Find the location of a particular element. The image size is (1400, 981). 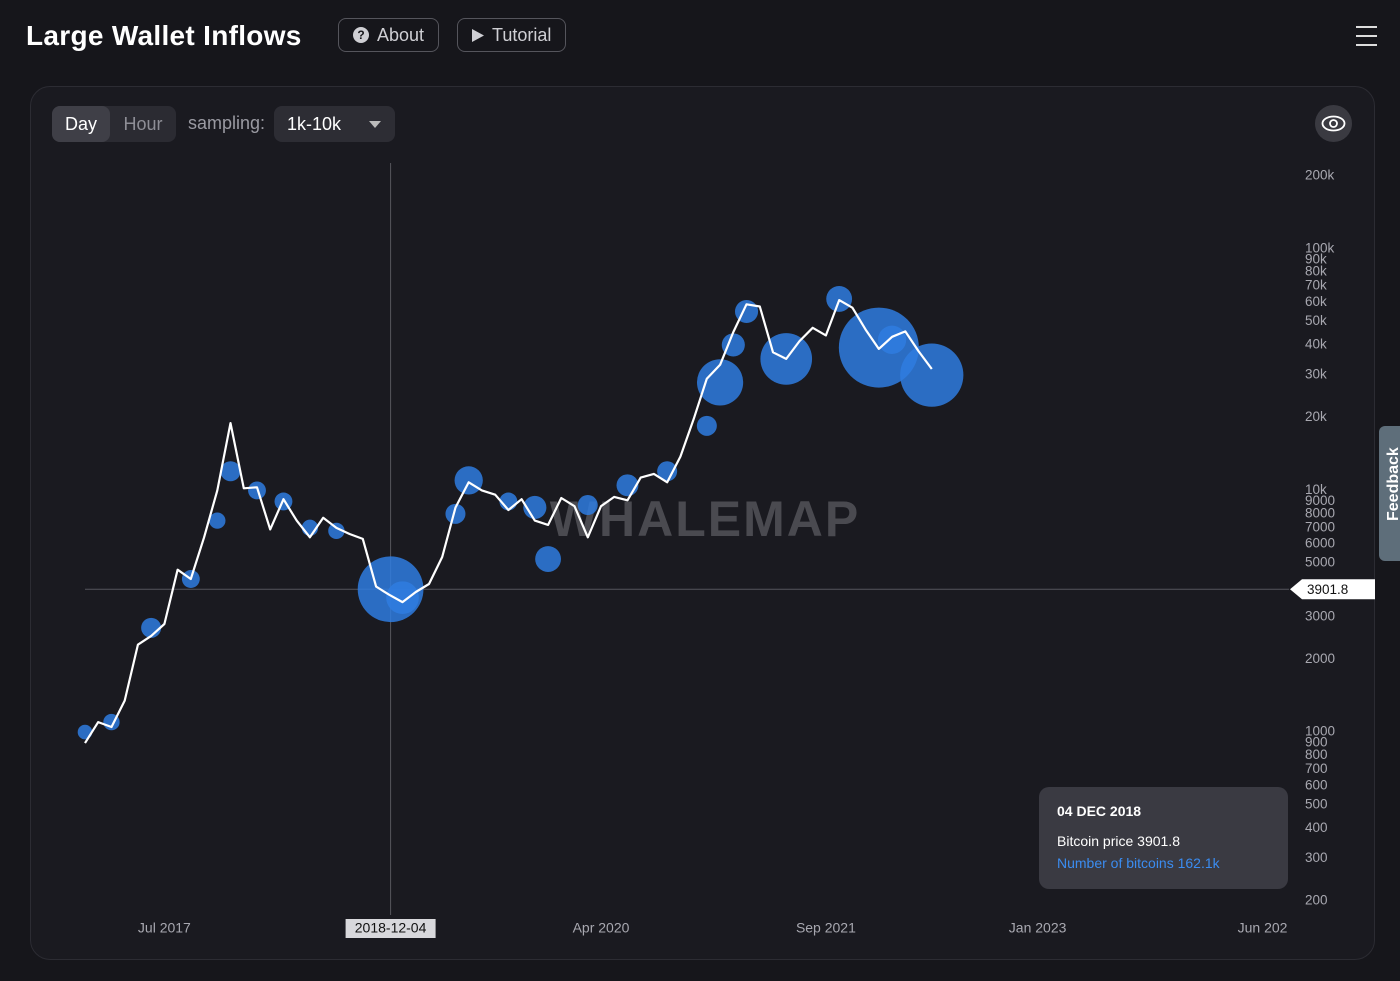

y-tick-label: 7000 is located at coordinates (1320, 526).